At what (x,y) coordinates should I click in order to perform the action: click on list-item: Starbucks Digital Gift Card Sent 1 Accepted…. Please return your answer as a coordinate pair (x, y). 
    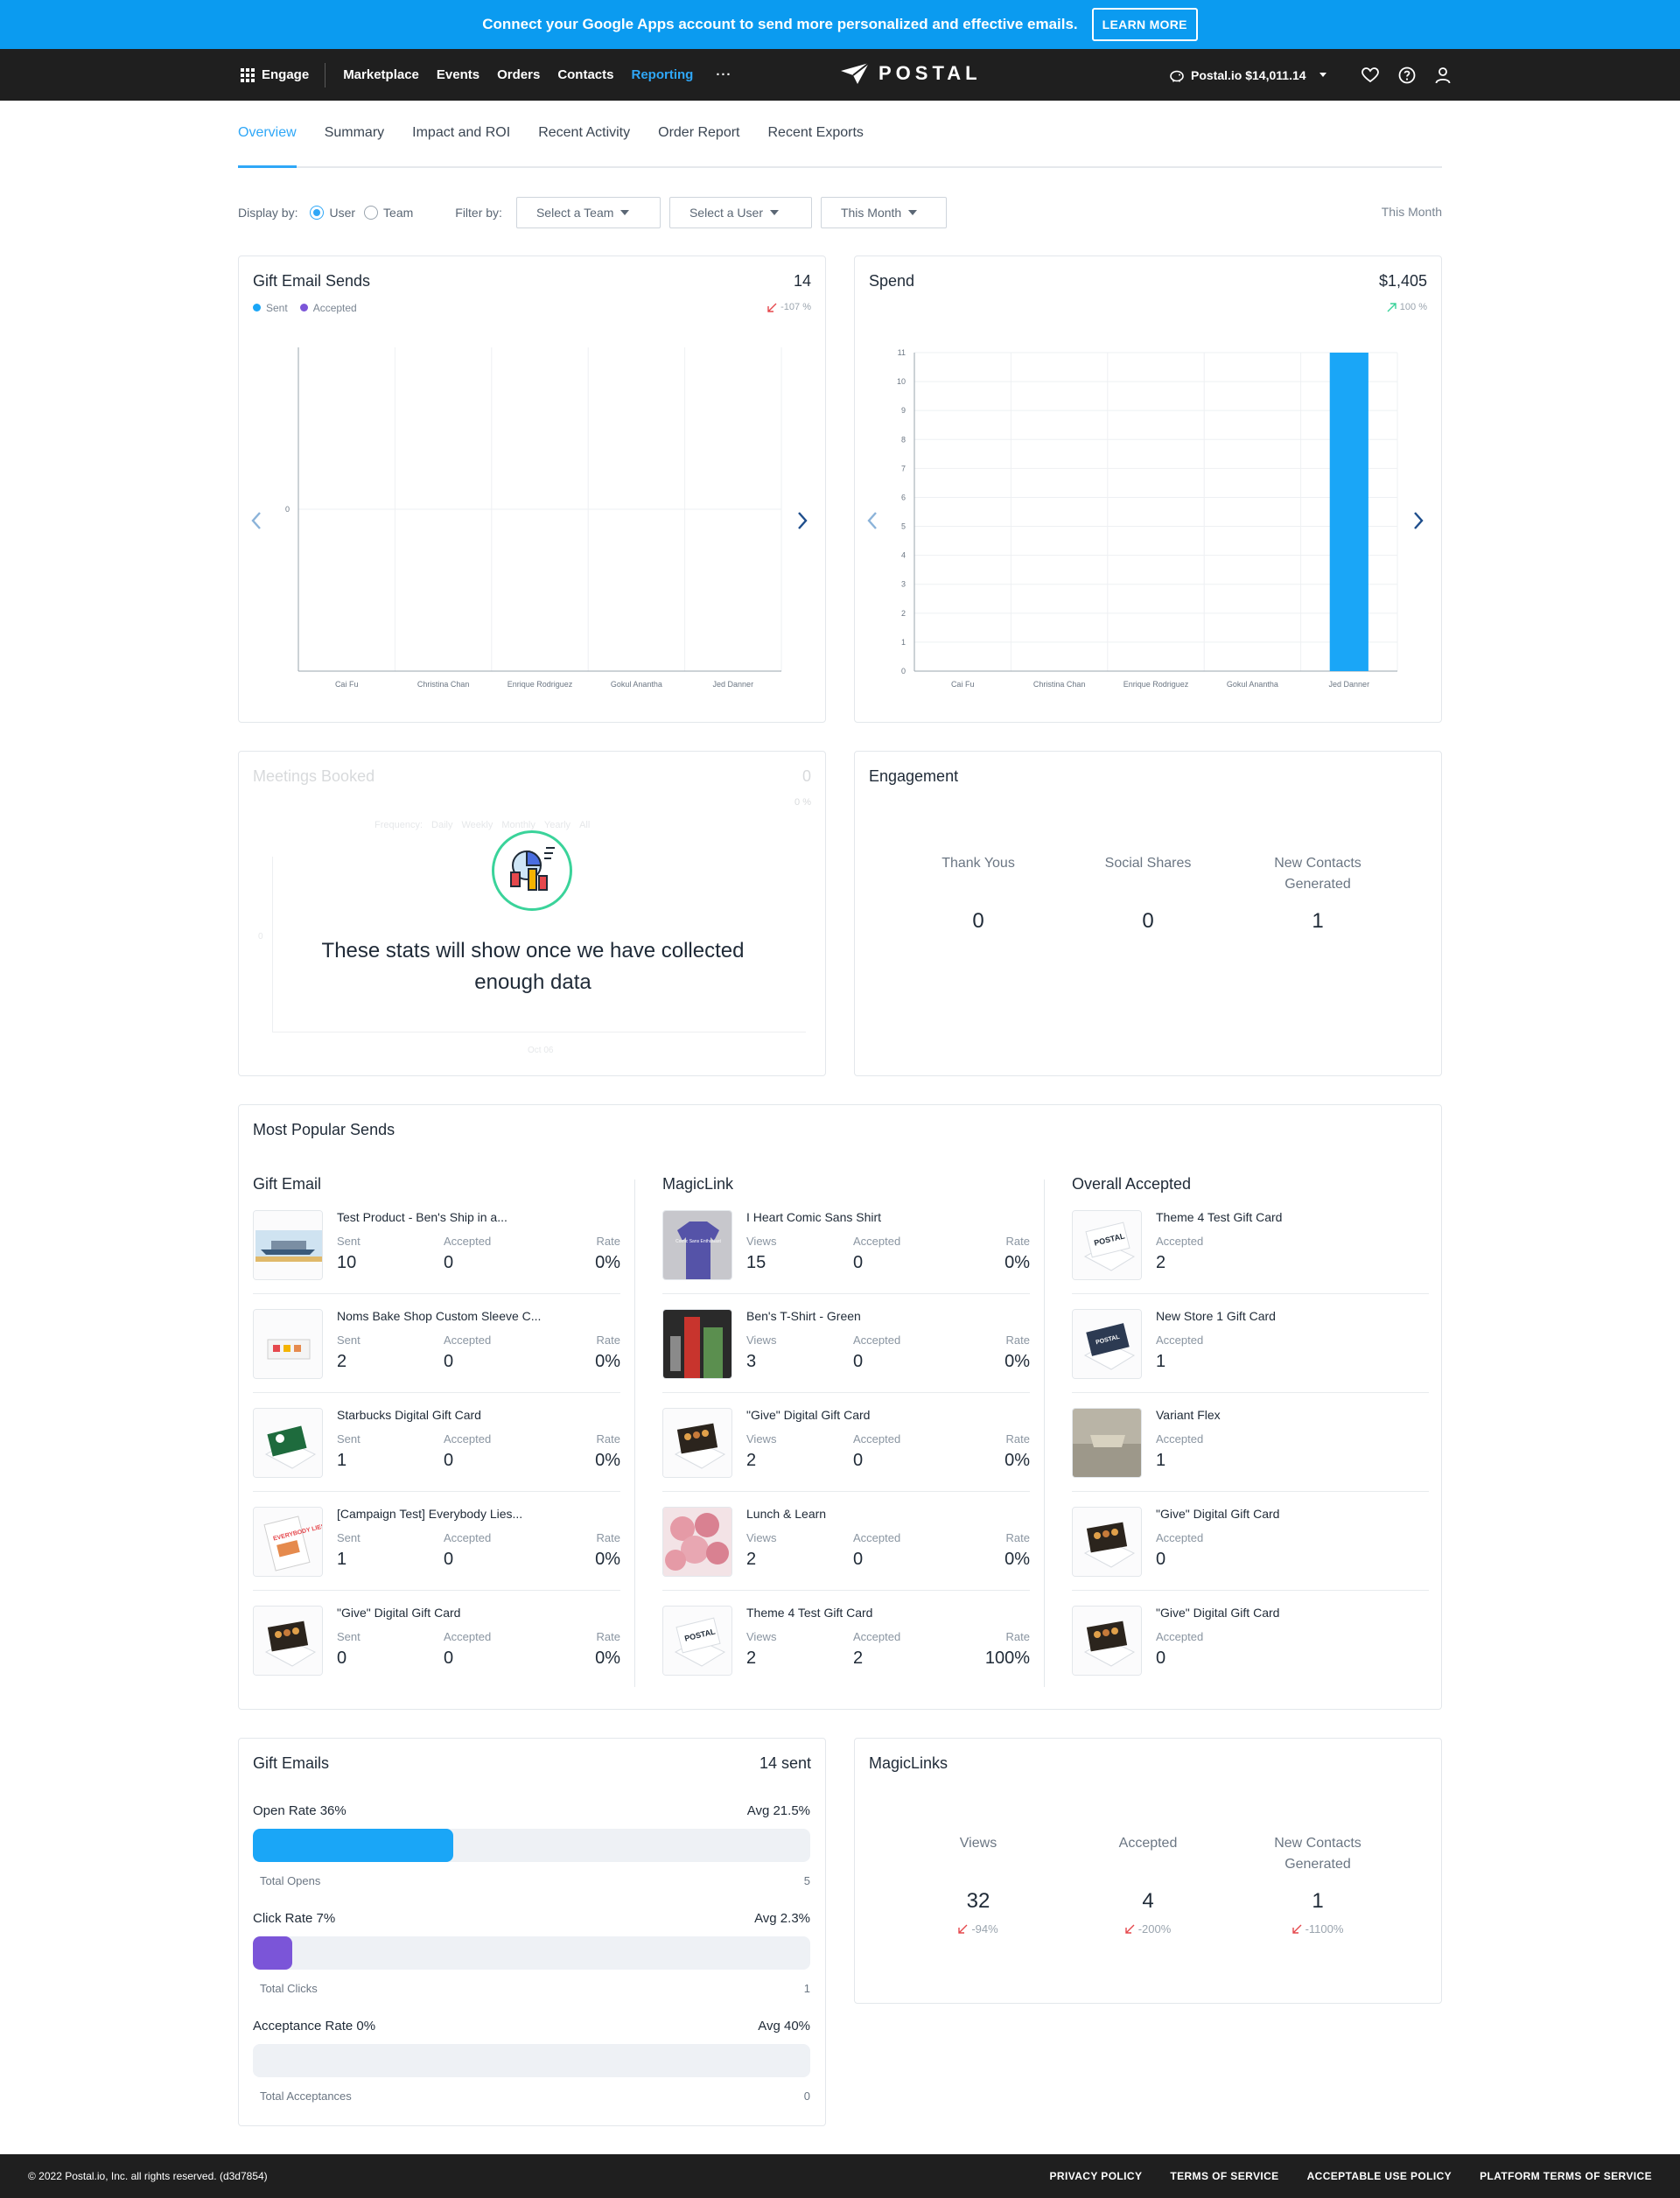
    Looking at the image, I should click on (436, 1442).